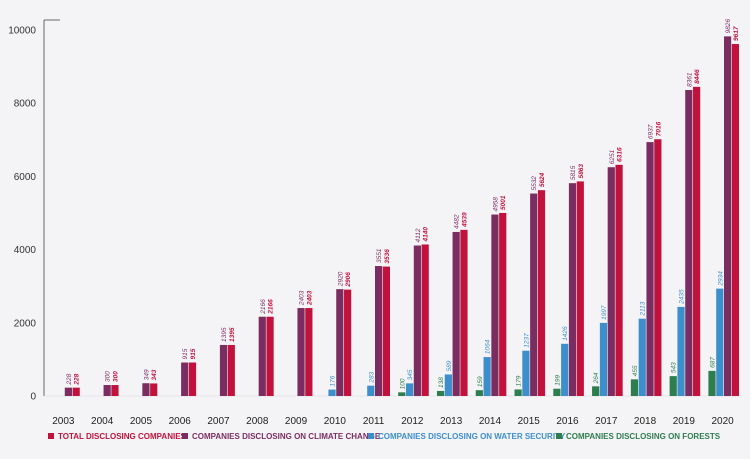 This screenshot has height=459, width=750. Describe the element at coordinates (606, 421) in the screenshot. I see `x-tick-label: 2017` at that location.